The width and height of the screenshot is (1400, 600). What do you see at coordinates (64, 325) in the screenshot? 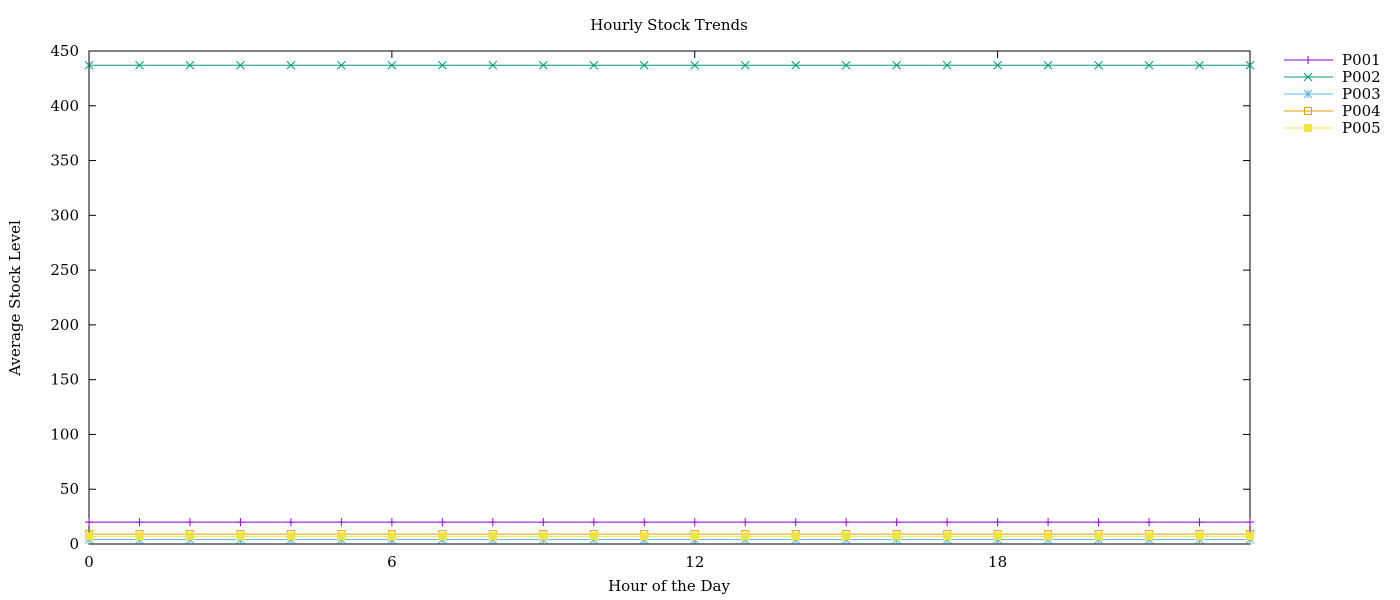
I see `y-tick-label: 200` at bounding box center [64, 325].